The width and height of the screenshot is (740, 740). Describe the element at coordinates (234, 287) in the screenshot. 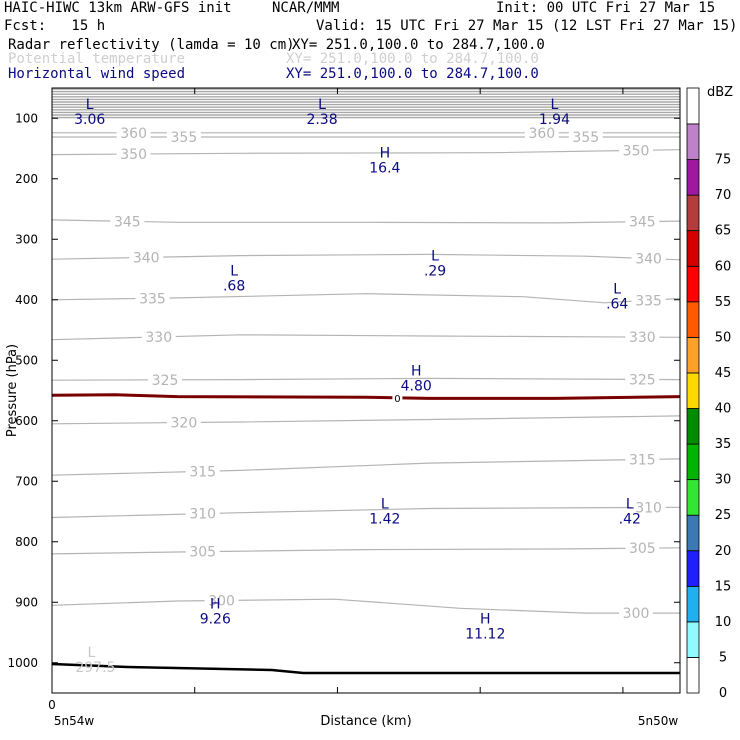

I see `extremum-value: .68` at that location.